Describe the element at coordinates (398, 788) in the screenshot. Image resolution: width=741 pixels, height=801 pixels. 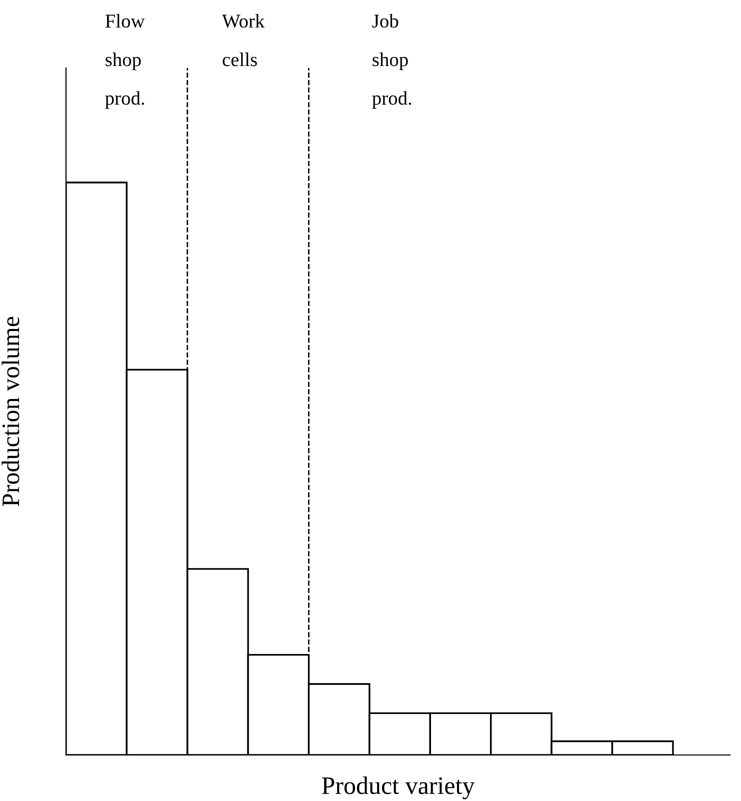
I see `x-axis-title: Product variety` at that location.